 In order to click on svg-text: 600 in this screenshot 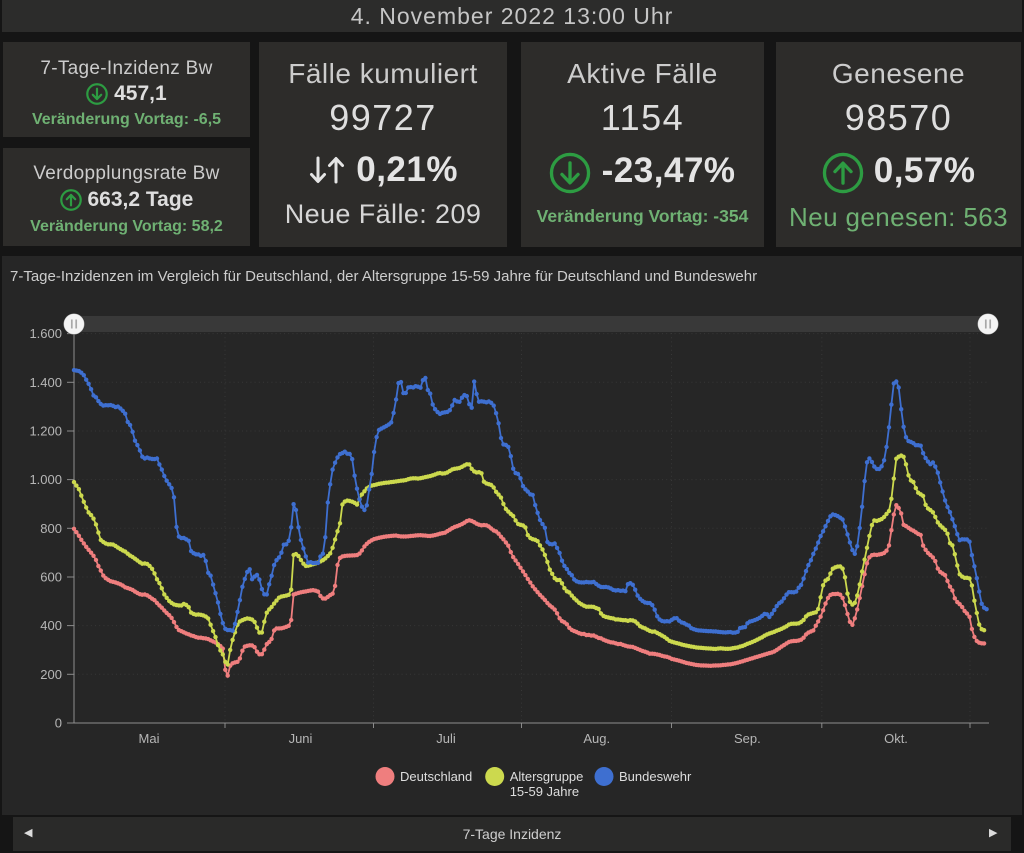, I will do `click(51, 577)`.